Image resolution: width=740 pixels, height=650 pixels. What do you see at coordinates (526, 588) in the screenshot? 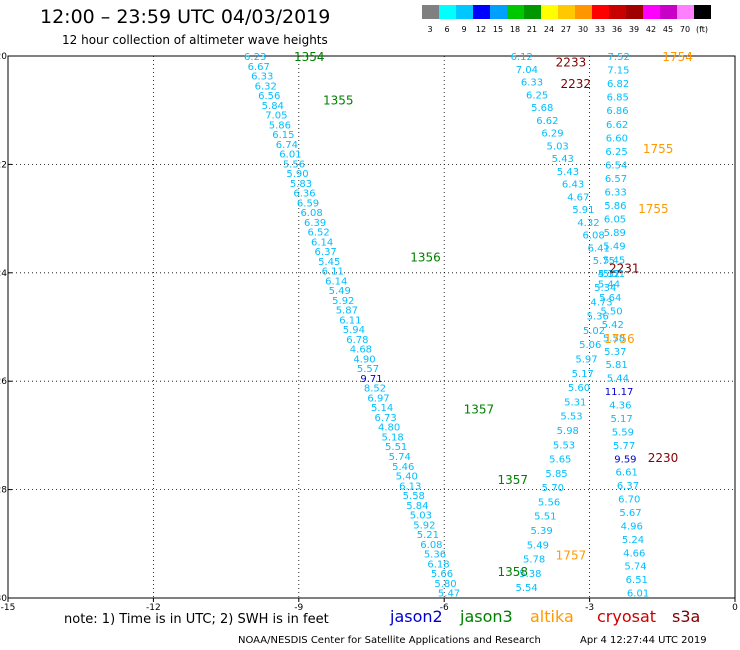
I see `swh-value: 5.54` at bounding box center [526, 588].